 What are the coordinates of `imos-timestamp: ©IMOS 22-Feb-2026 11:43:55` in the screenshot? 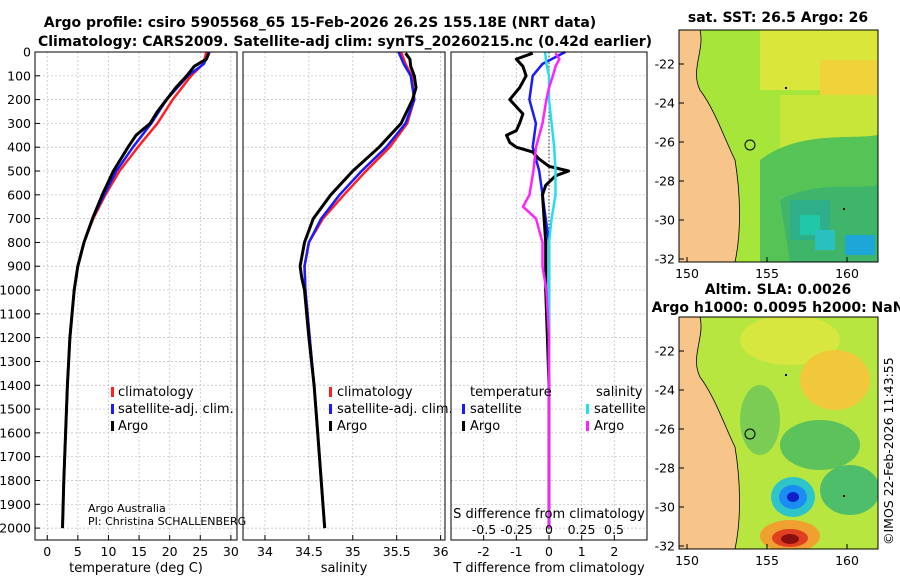 It's located at (888, 451).